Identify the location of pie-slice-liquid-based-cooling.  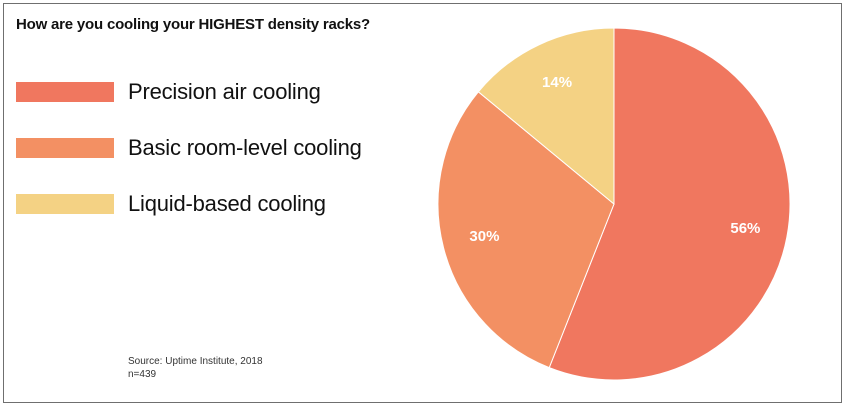
(546, 116).